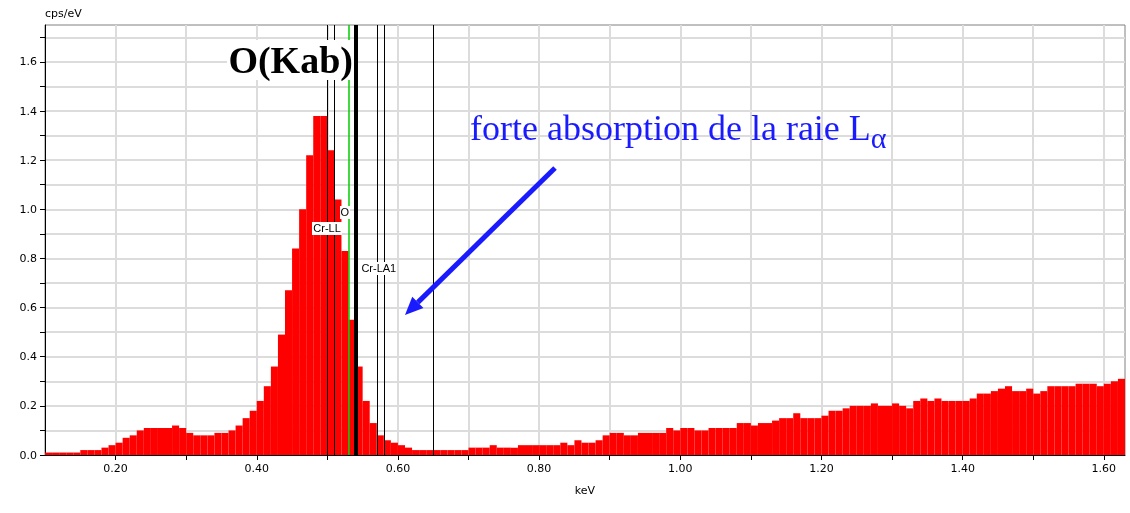 The width and height of the screenshot is (1130, 513). What do you see at coordinates (28, 455) in the screenshot?
I see `y-tick-label: 0.0` at bounding box center [28, 455].